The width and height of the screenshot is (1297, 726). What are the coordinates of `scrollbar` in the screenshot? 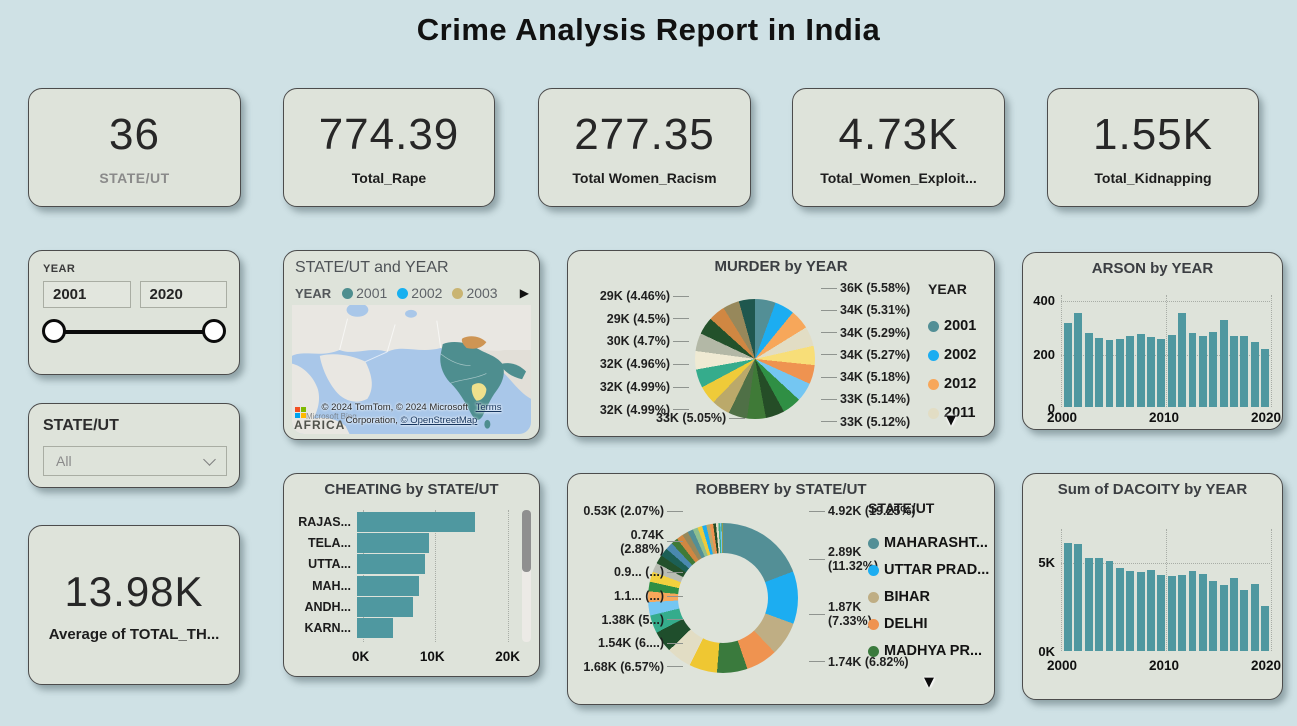 It's located at (526, 576).